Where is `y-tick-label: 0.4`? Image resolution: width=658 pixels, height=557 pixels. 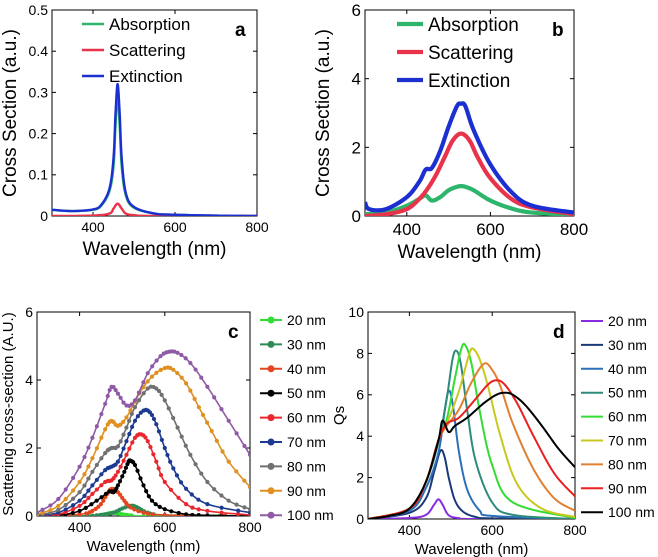 y-tick-label: 0.4 is located at coordinates (39, 51).